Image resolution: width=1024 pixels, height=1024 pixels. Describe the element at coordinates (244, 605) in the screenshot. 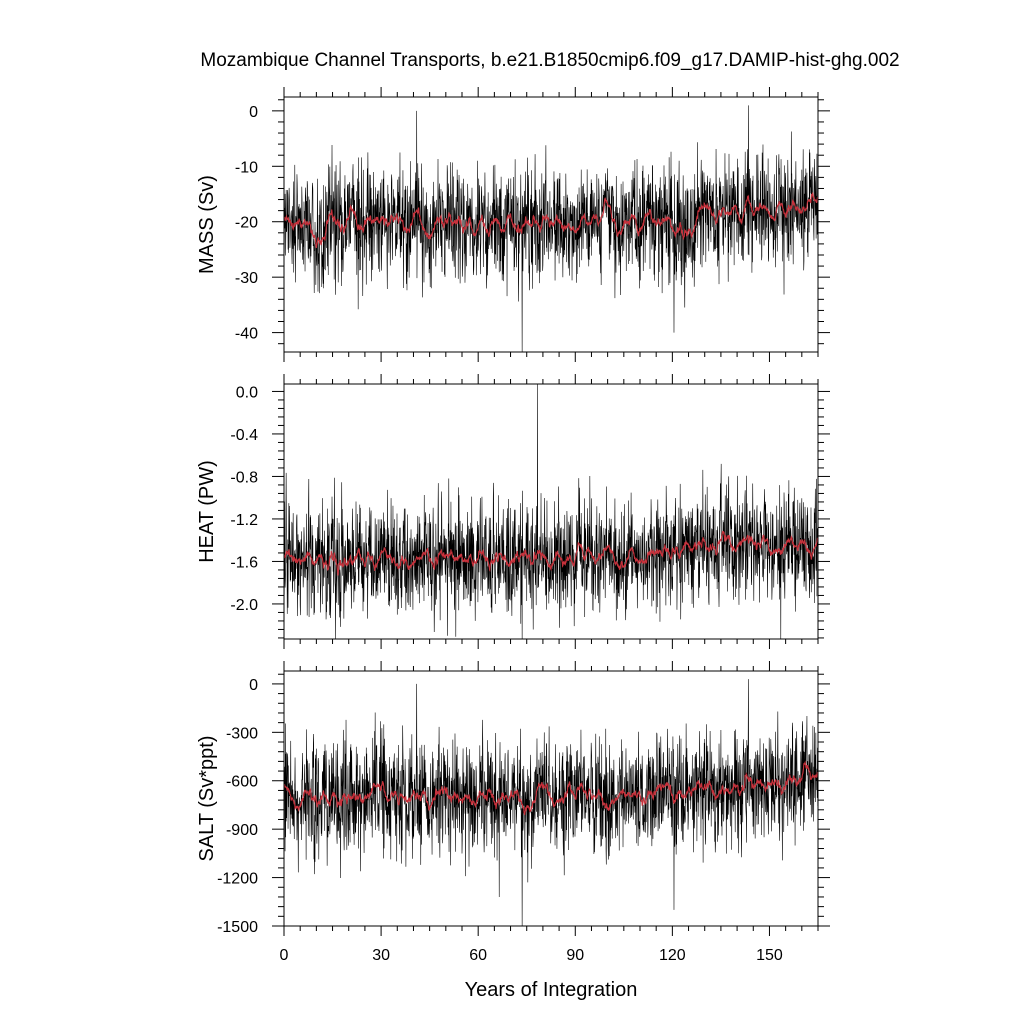

I see `y-tick-label: -2.0` at that location.